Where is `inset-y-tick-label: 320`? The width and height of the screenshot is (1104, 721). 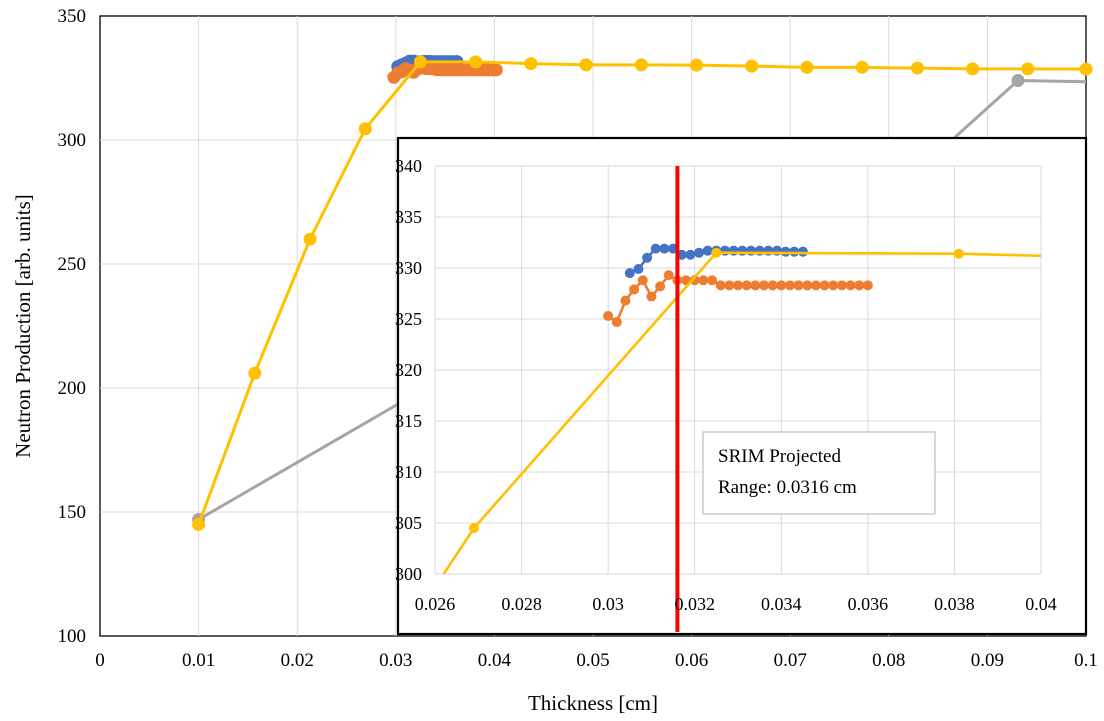 inset-y-tick-label: 320 is located at coordinates (408, 370).